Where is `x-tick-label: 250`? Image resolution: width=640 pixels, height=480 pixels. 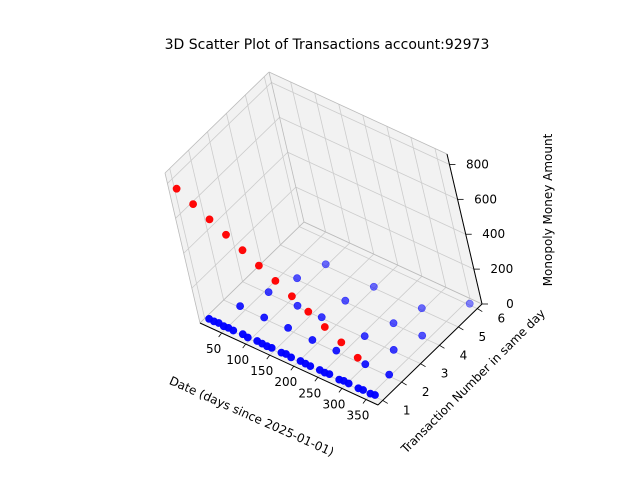 x-tick-label: 250 is located at coordinates (309, 393).